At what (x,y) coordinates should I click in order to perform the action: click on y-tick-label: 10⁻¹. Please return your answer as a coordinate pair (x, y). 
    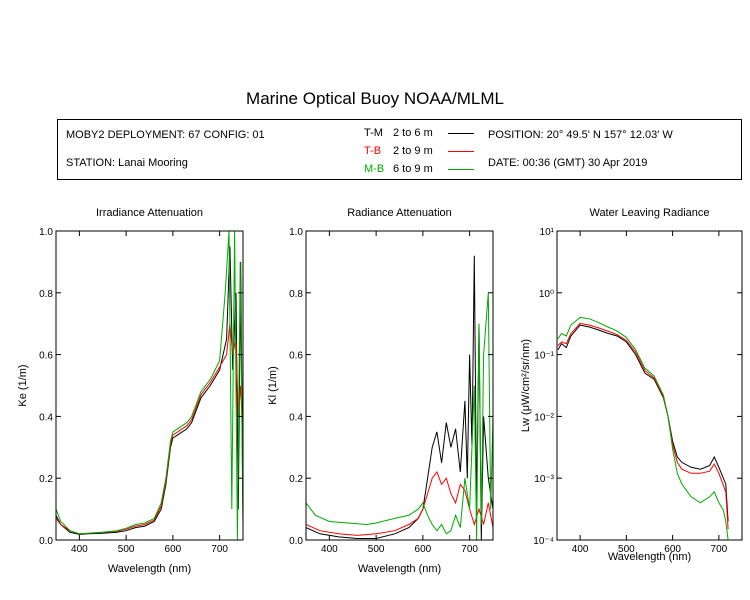
    Looking at the image, I should click on (544, 356).